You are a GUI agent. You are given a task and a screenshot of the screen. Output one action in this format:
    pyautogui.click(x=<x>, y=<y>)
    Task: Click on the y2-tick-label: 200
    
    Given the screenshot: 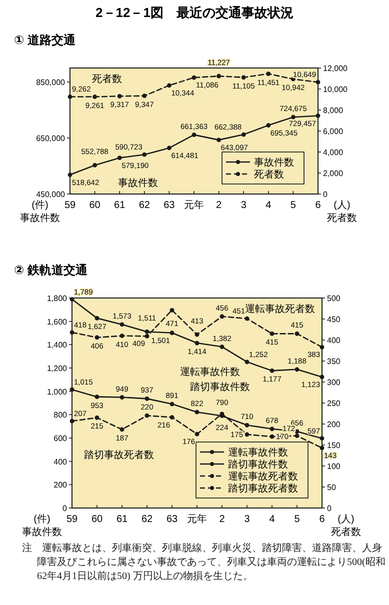 What is the action you would take?
    pyautogui.click(x=334, y=424)
    